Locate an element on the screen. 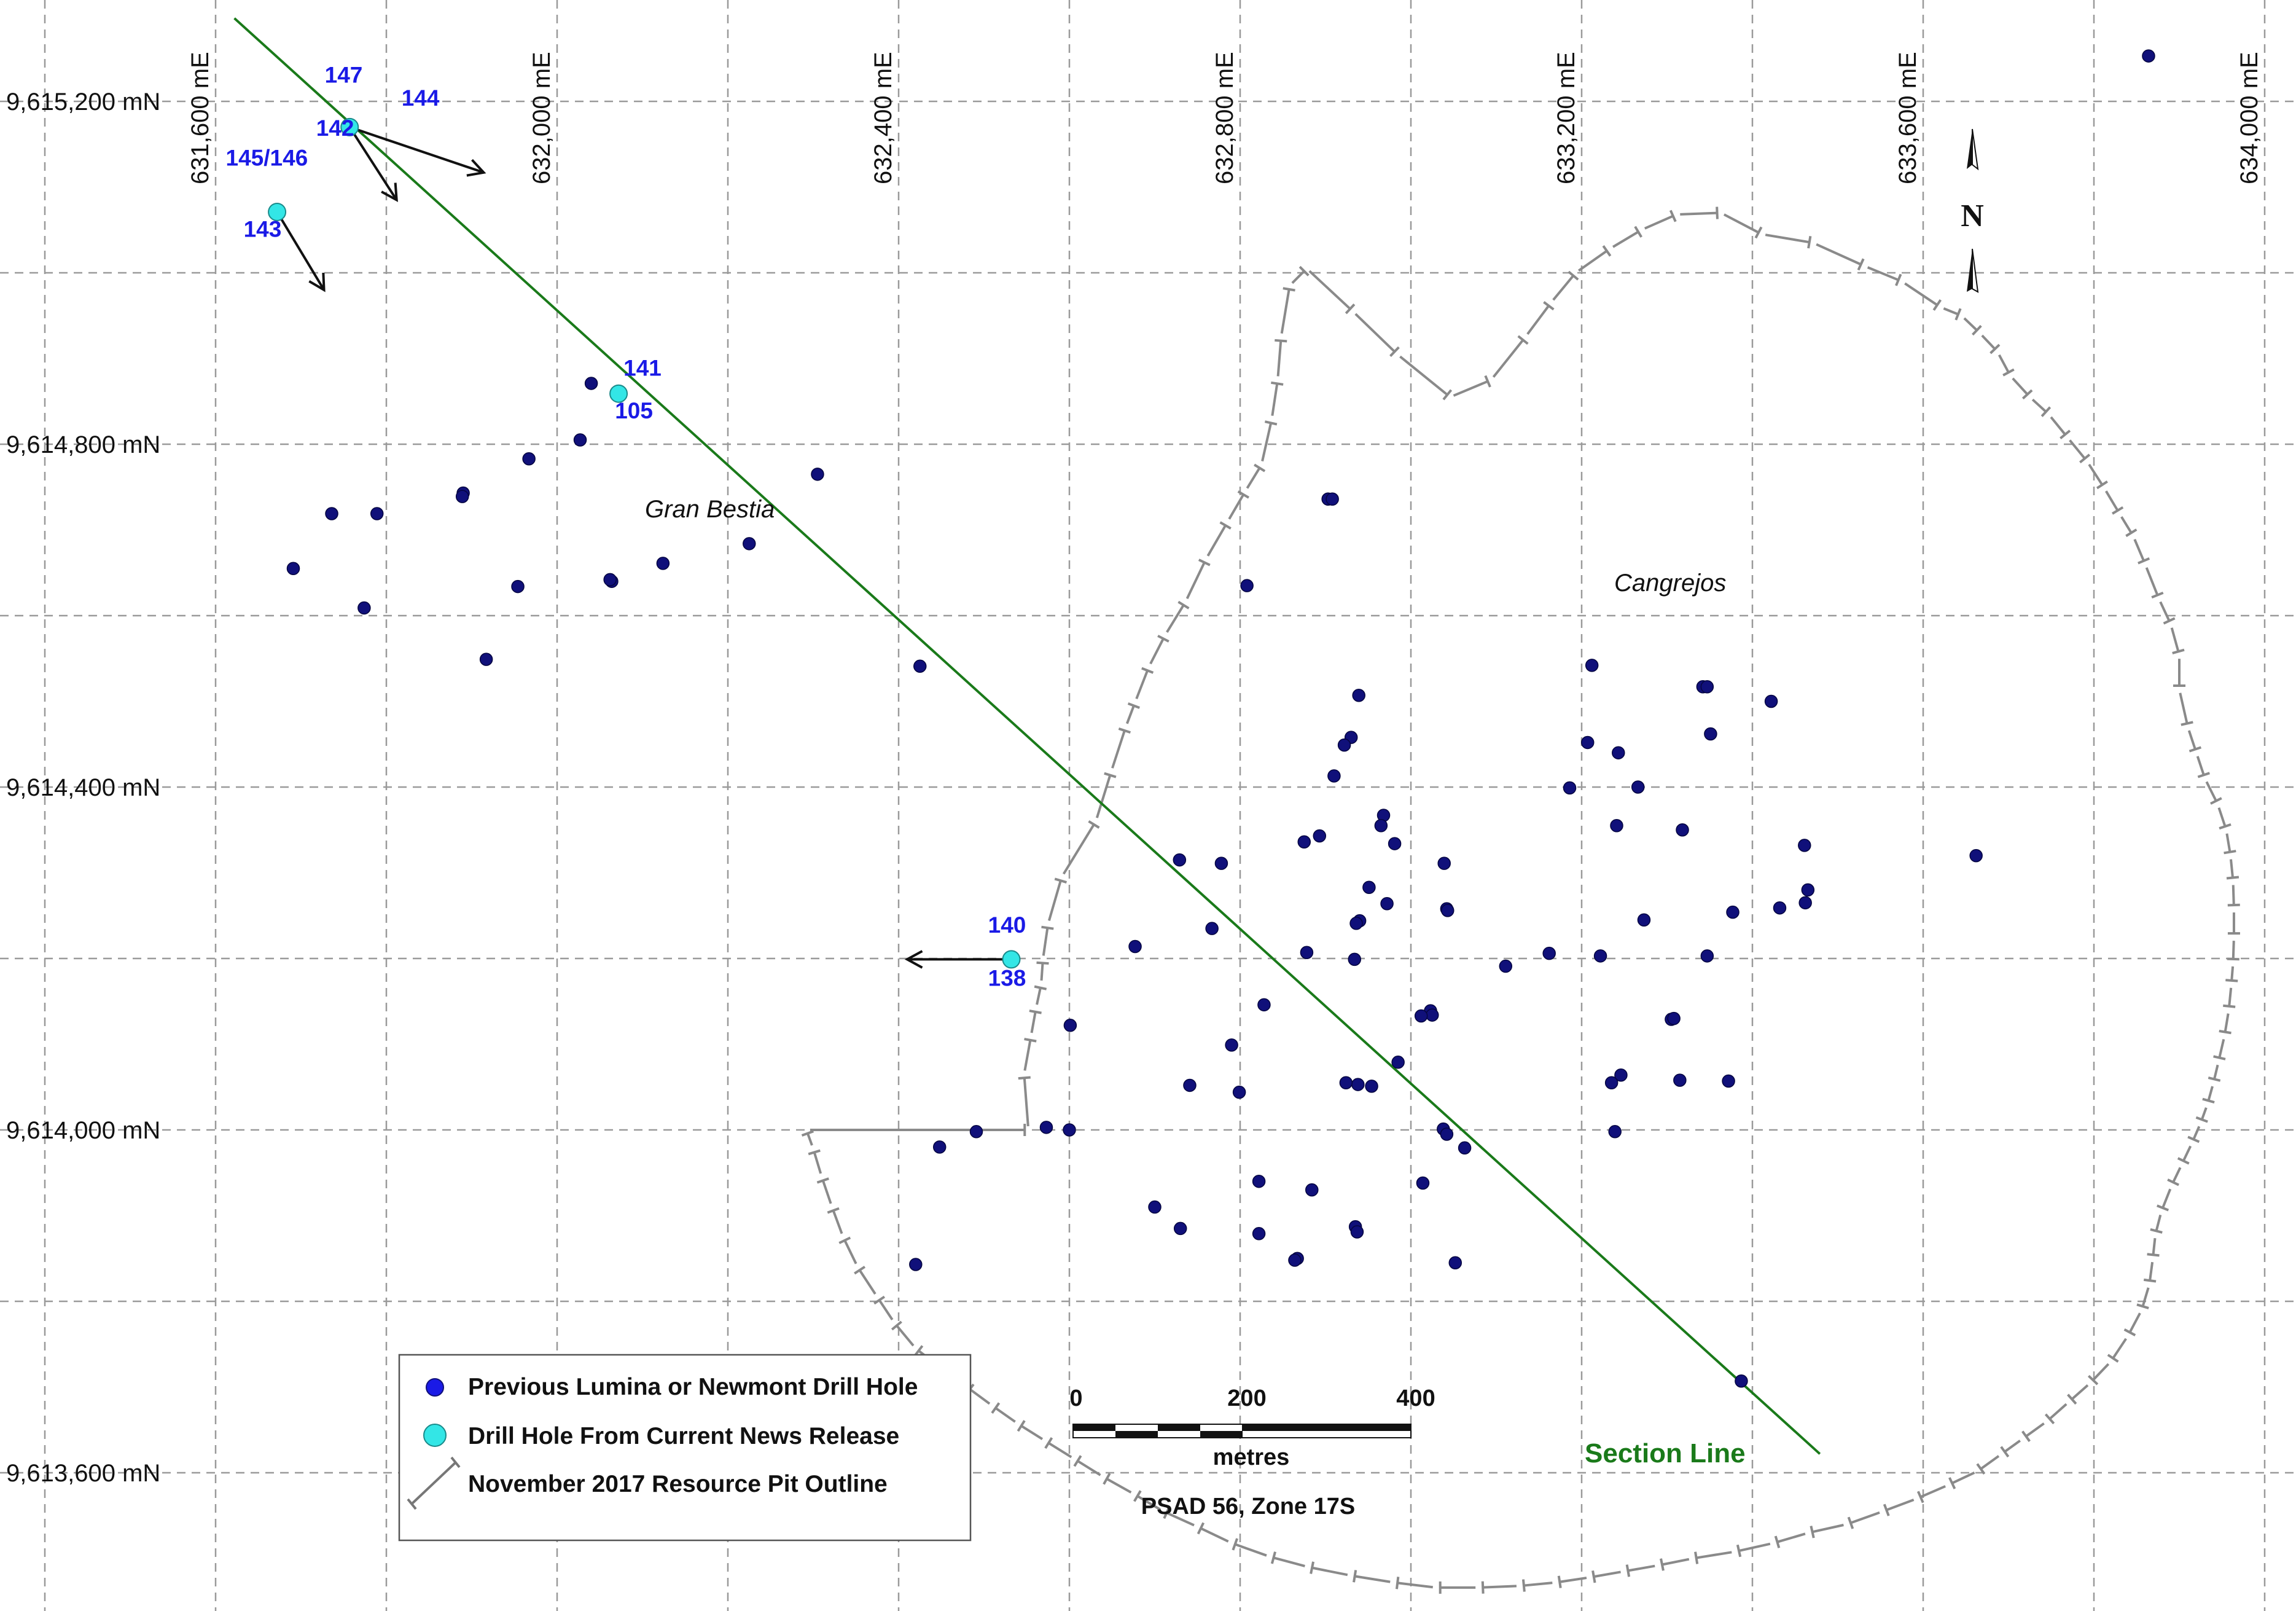 The height and width of the screenshot is (1611, 2296). cangrejos-label: Cangrejos is located at coordinates (1670, 583).